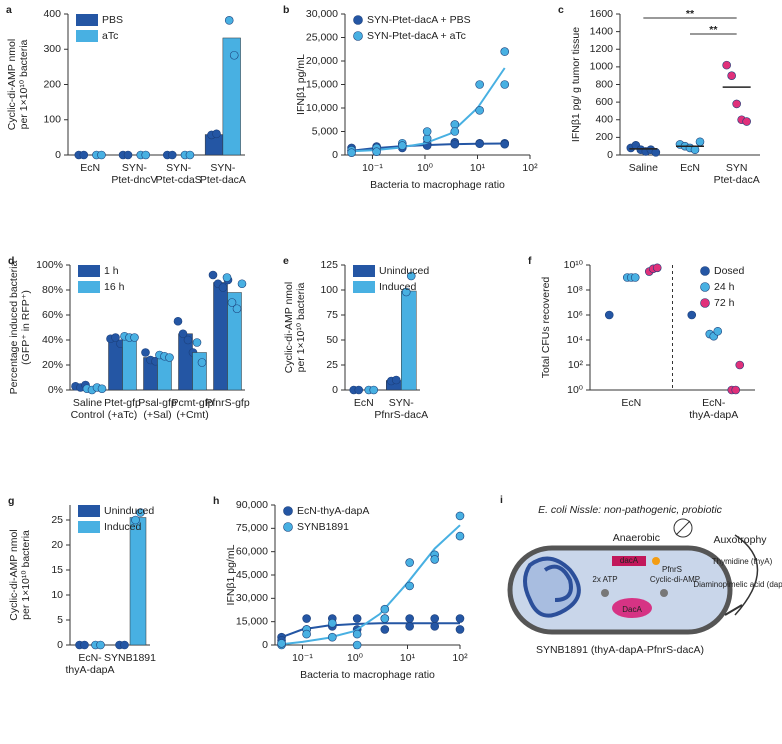  I want to click on panel-letter: g, so click(11, 501).